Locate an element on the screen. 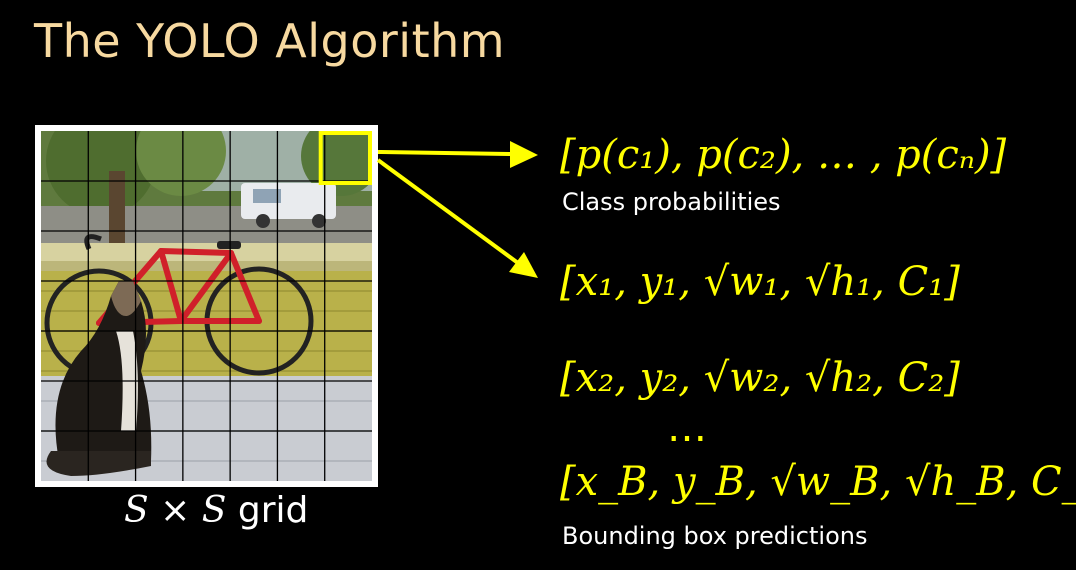 The width and height of the screenshot is (1076, 570). arrow-to-class-probabilities is located at coordinates (445, 153).